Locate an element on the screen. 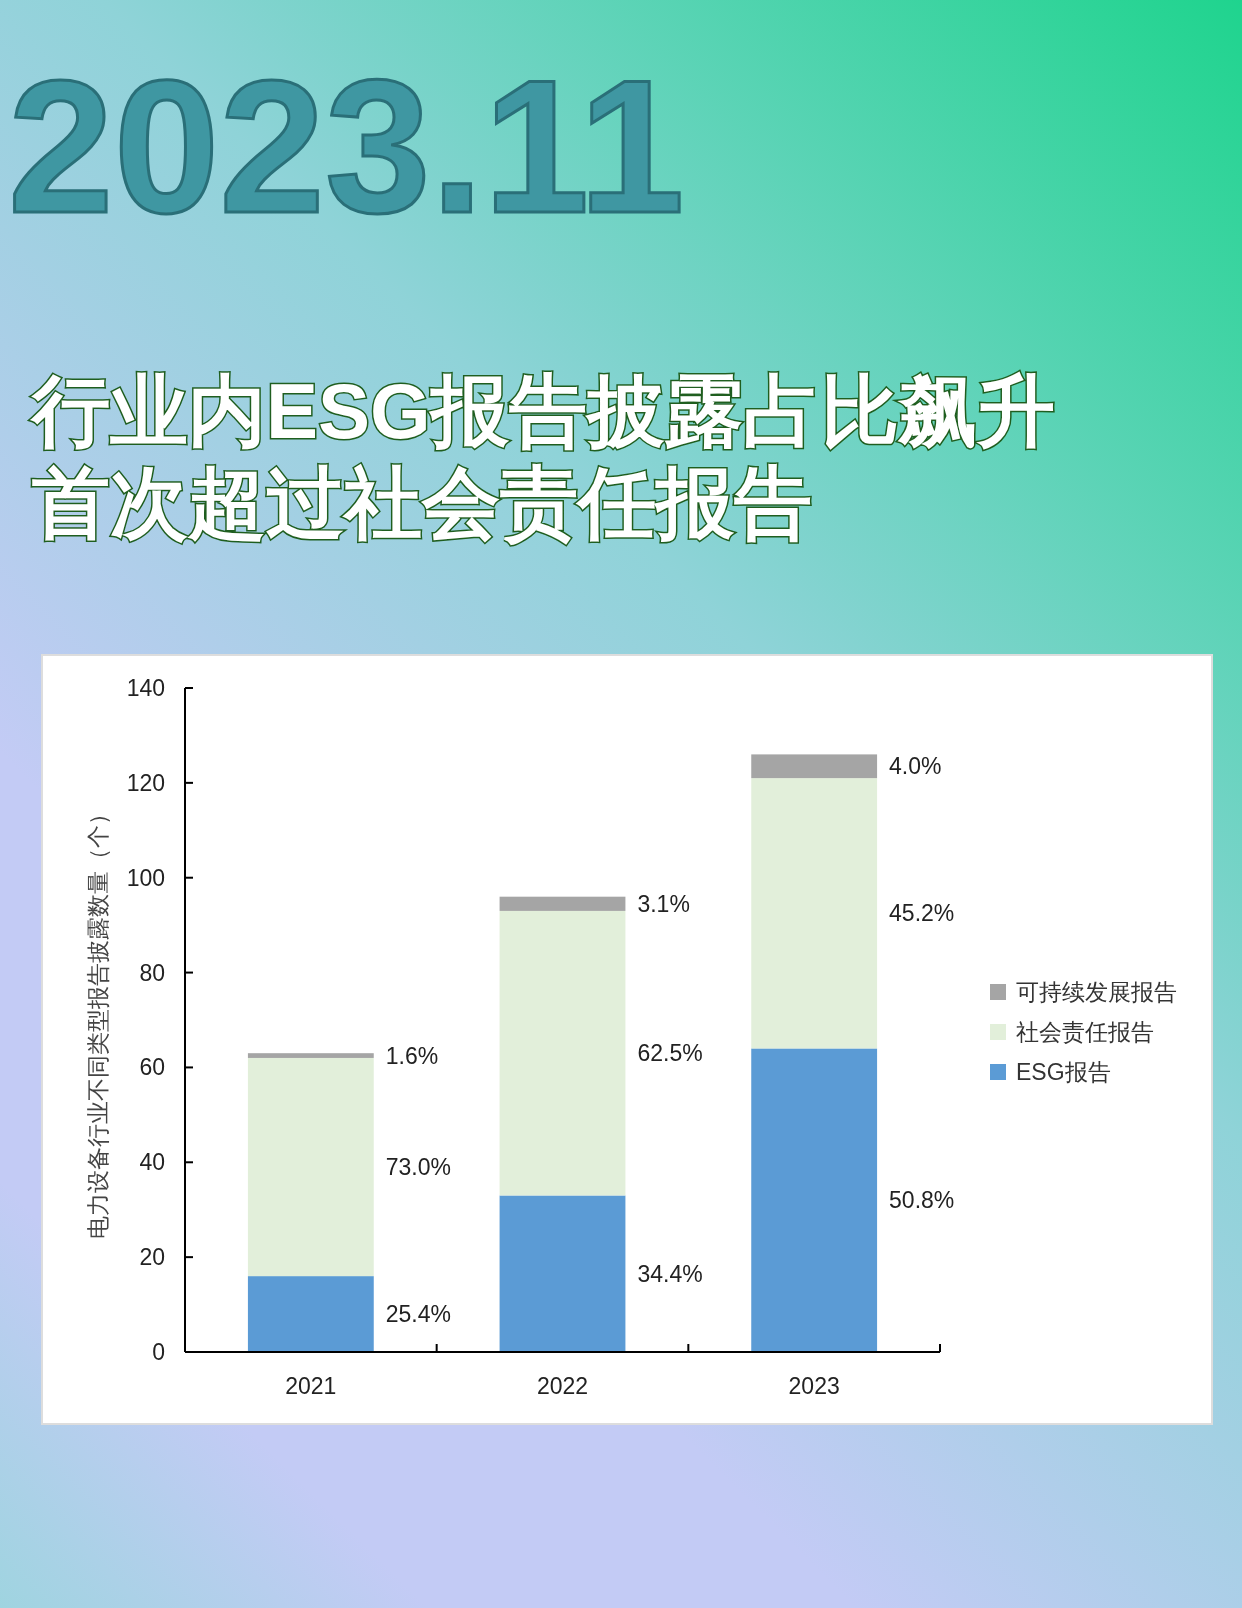 The image size is (1242, 1608). y-tick-label: 80 is located at coordinates (152, 972).